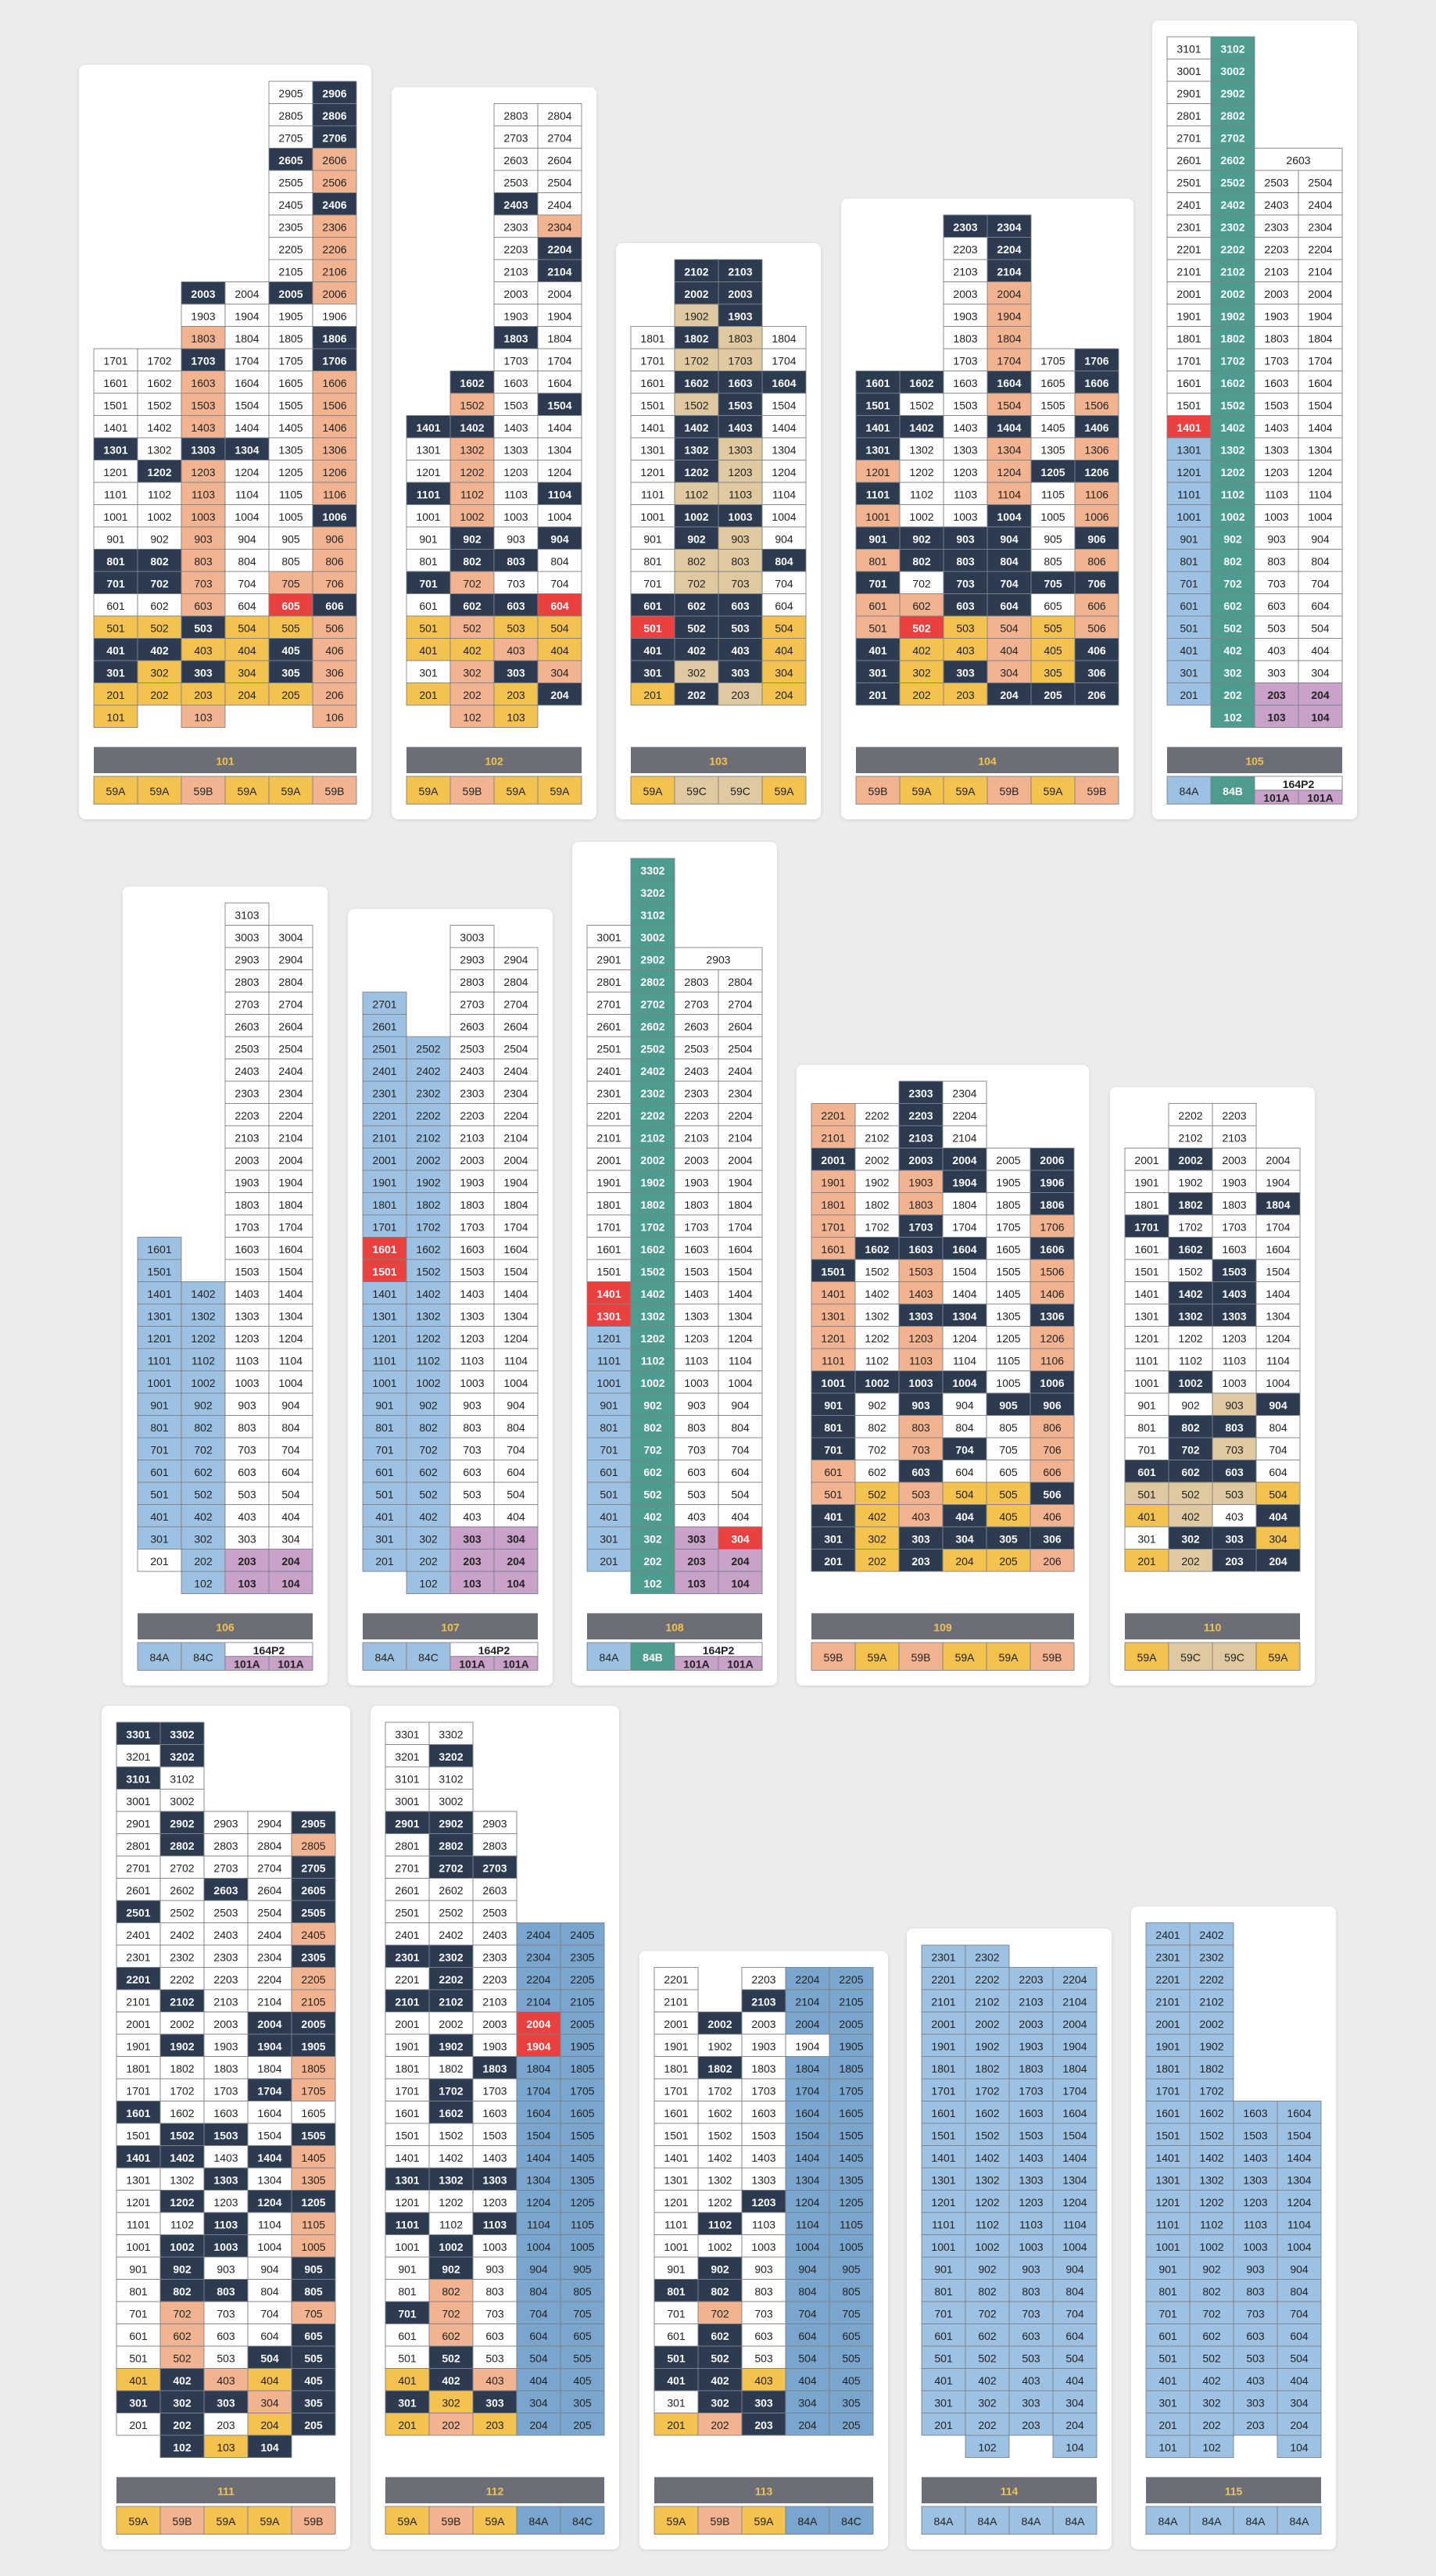  What do you see at coordinates (1146, 1360) in the screenshot?
I see `unit-cell-label: 1101` at bounding box center [1146, 1360].